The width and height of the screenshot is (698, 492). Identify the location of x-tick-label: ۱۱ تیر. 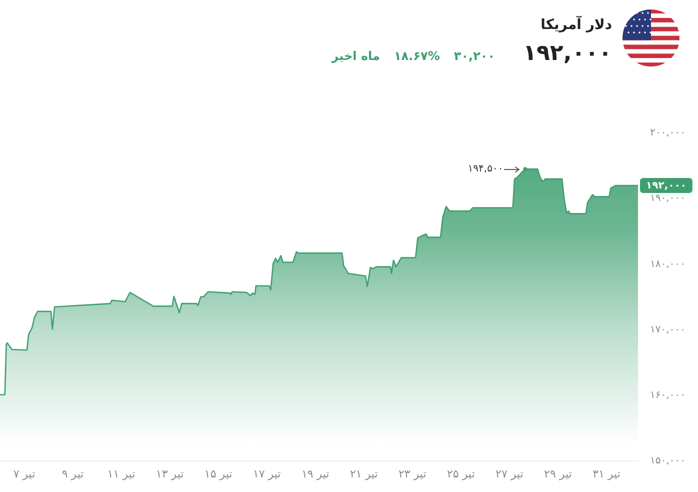
(121, 473).